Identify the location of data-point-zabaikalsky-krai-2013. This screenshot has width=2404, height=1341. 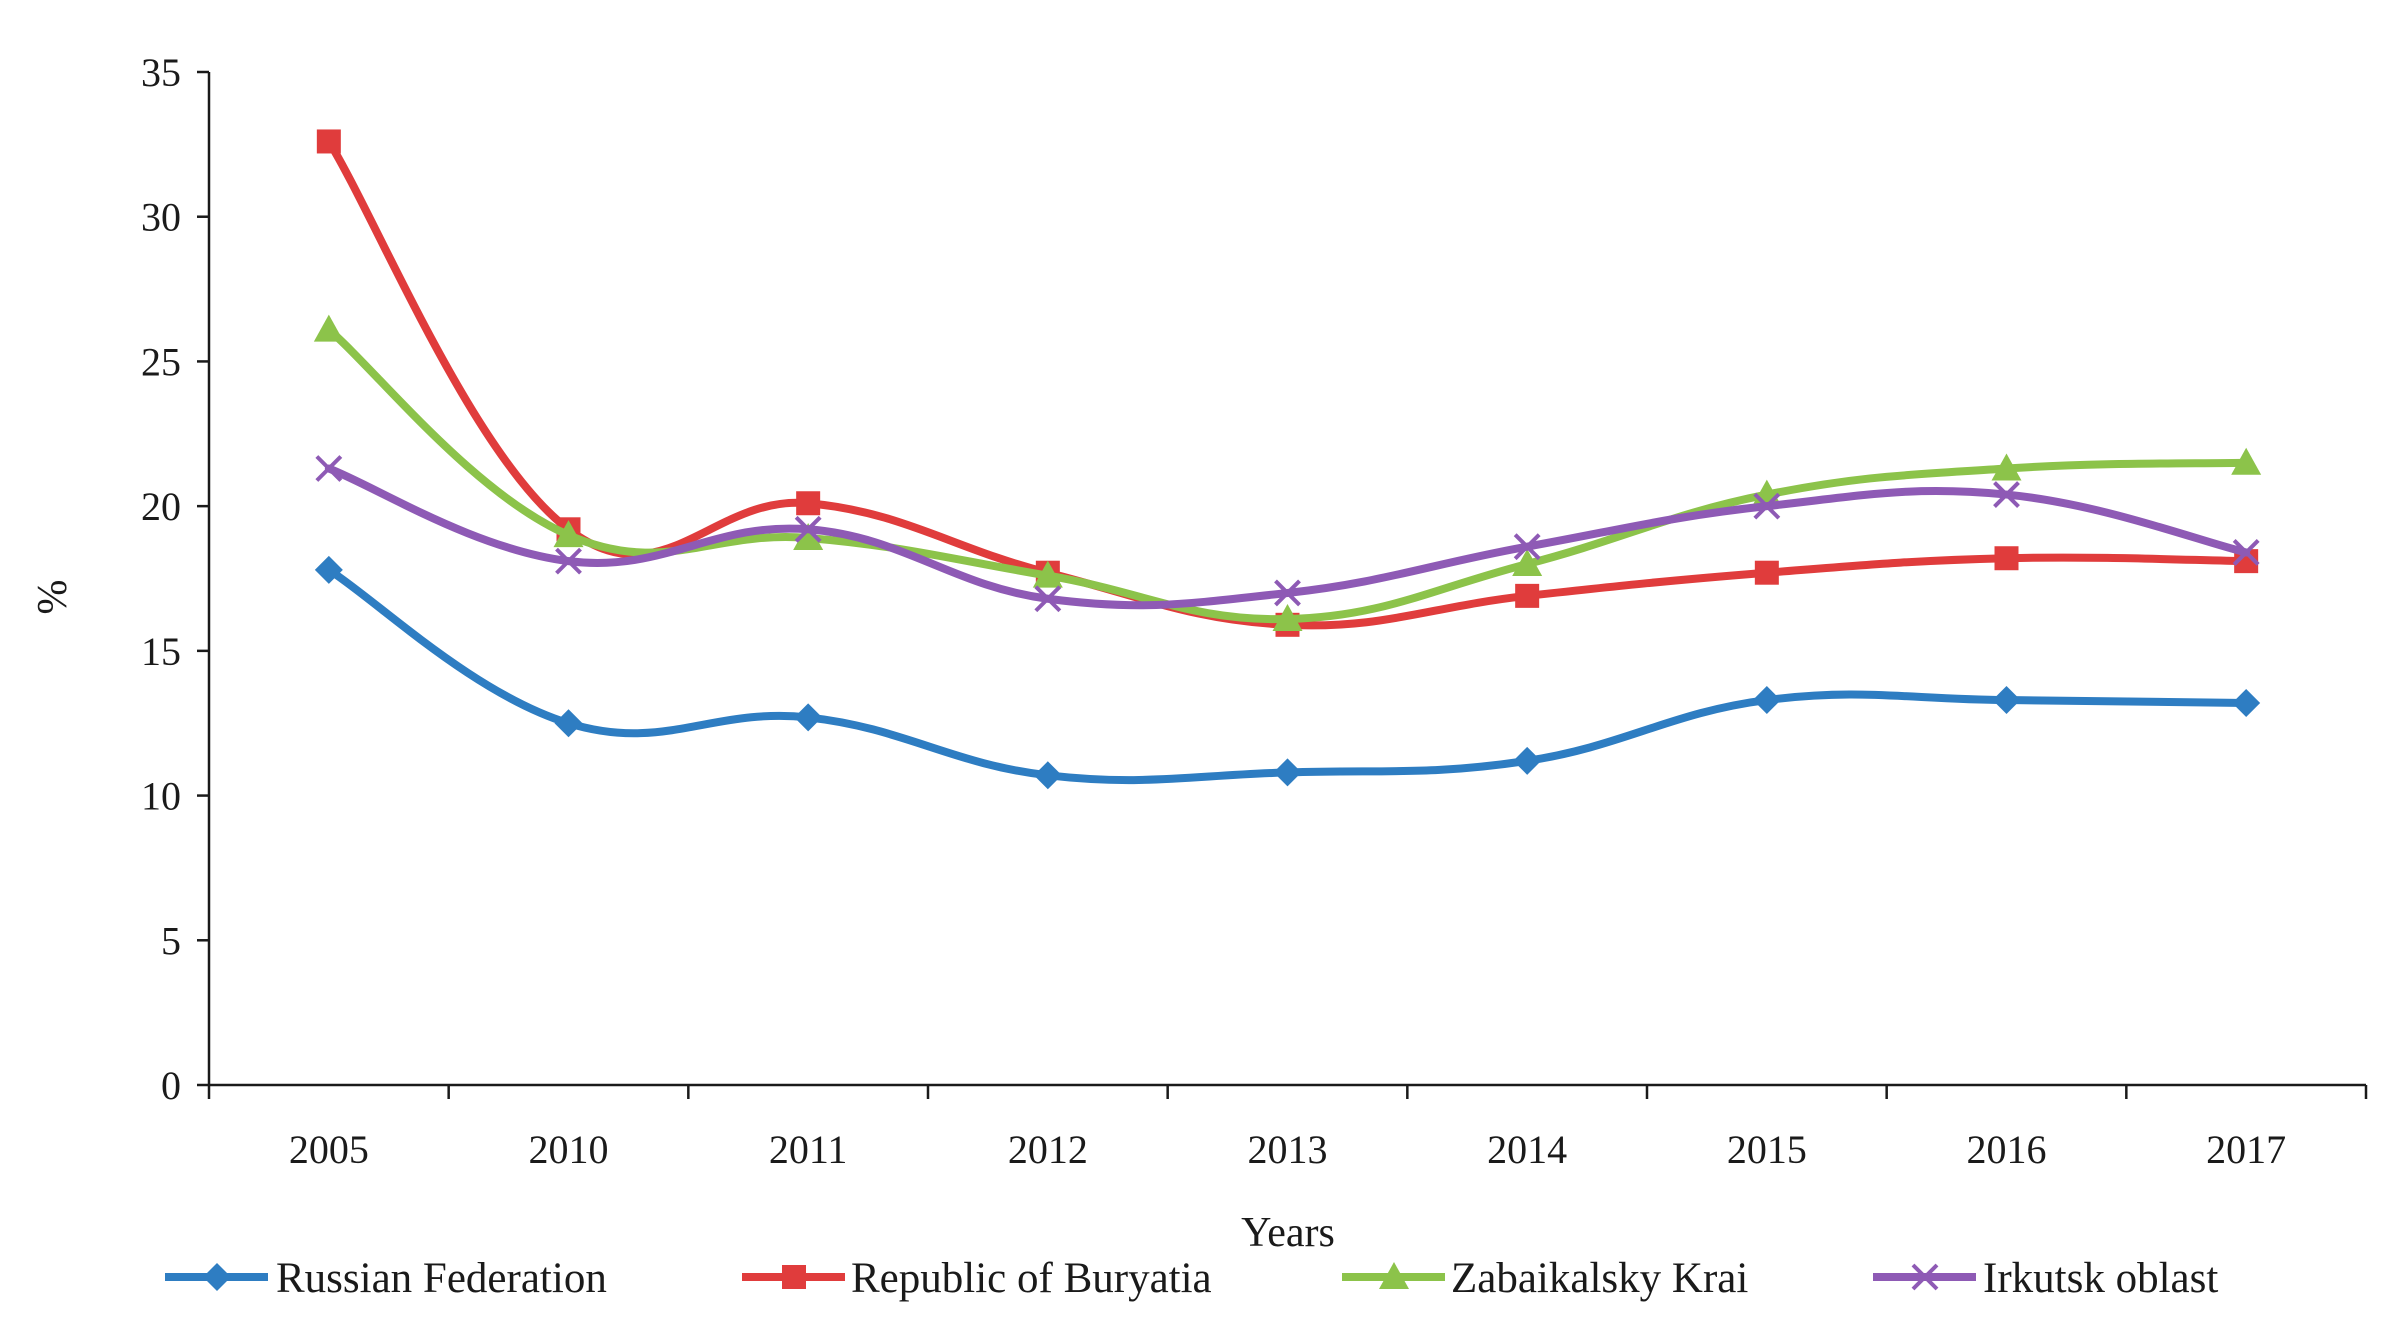
(1287, 618).